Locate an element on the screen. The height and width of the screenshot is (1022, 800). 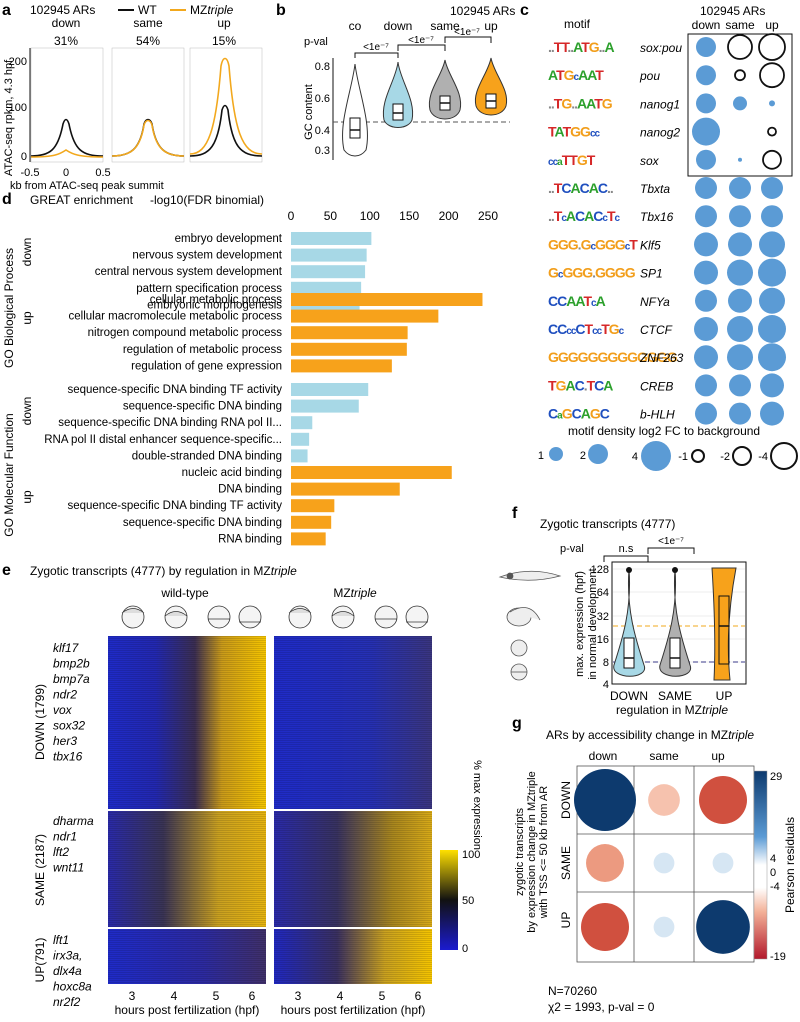
motif-name: nanog2 is located at coordinates (660, 133).